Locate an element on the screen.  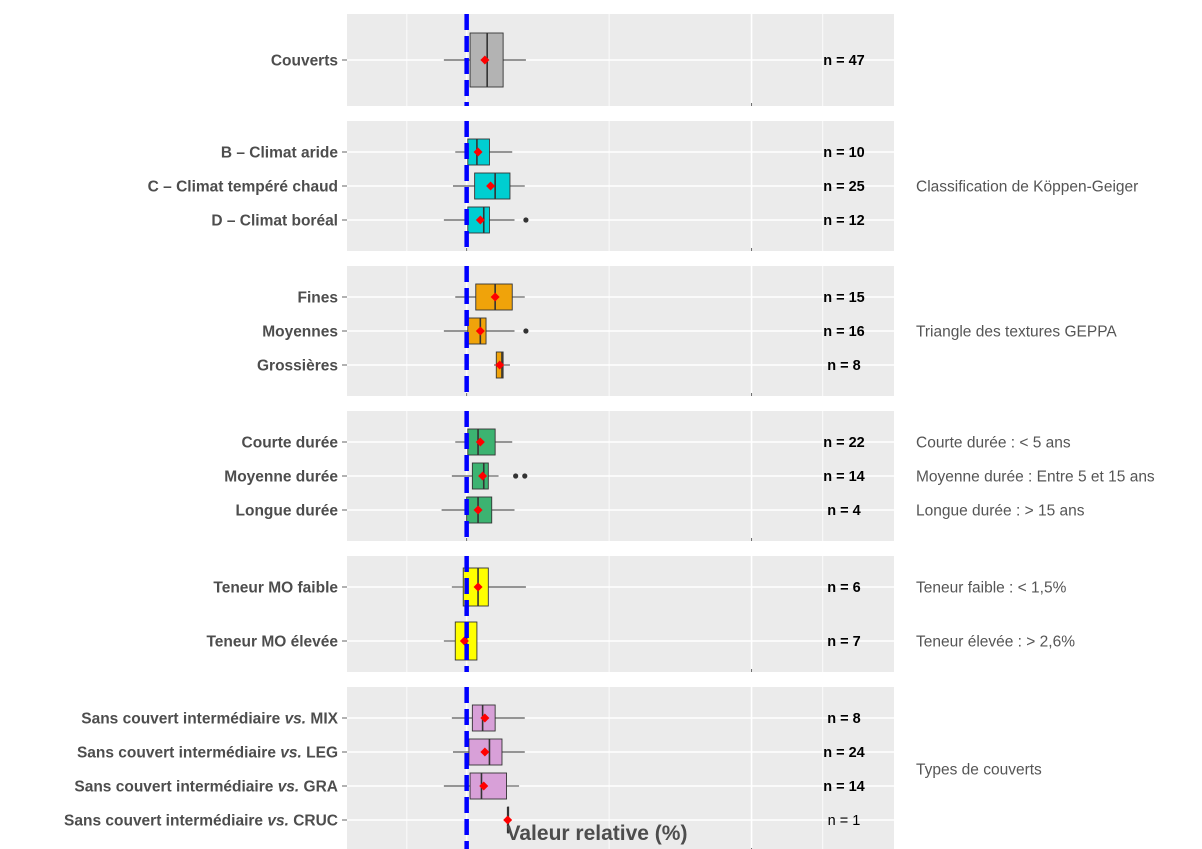
category-label-main: Grossières is located at coordinates (297, 366).